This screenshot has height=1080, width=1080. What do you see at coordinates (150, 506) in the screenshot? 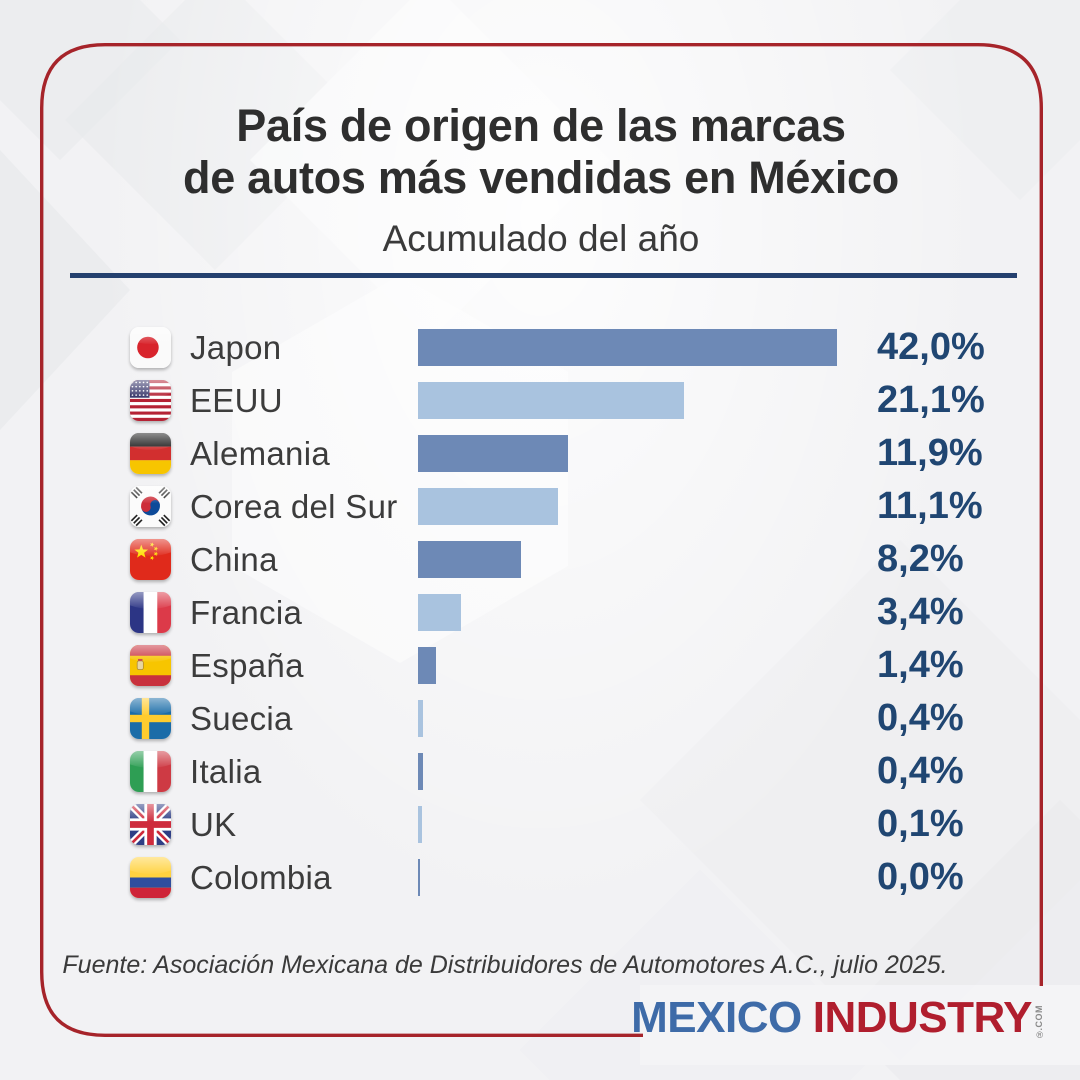
I see `flag-south-korea-icon` at bounding box center [150, 506].